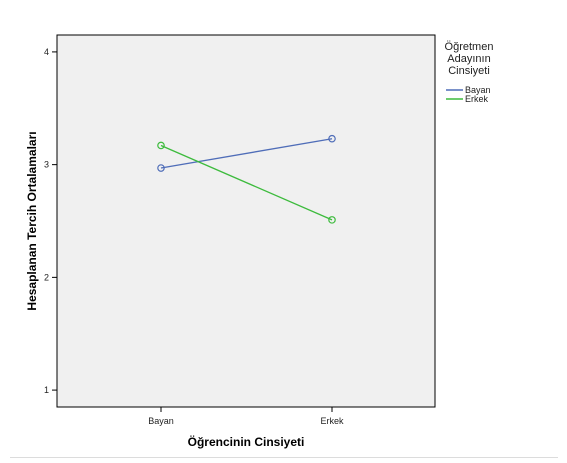  I want to click on legend-label: Bayan, so click(478, 90).